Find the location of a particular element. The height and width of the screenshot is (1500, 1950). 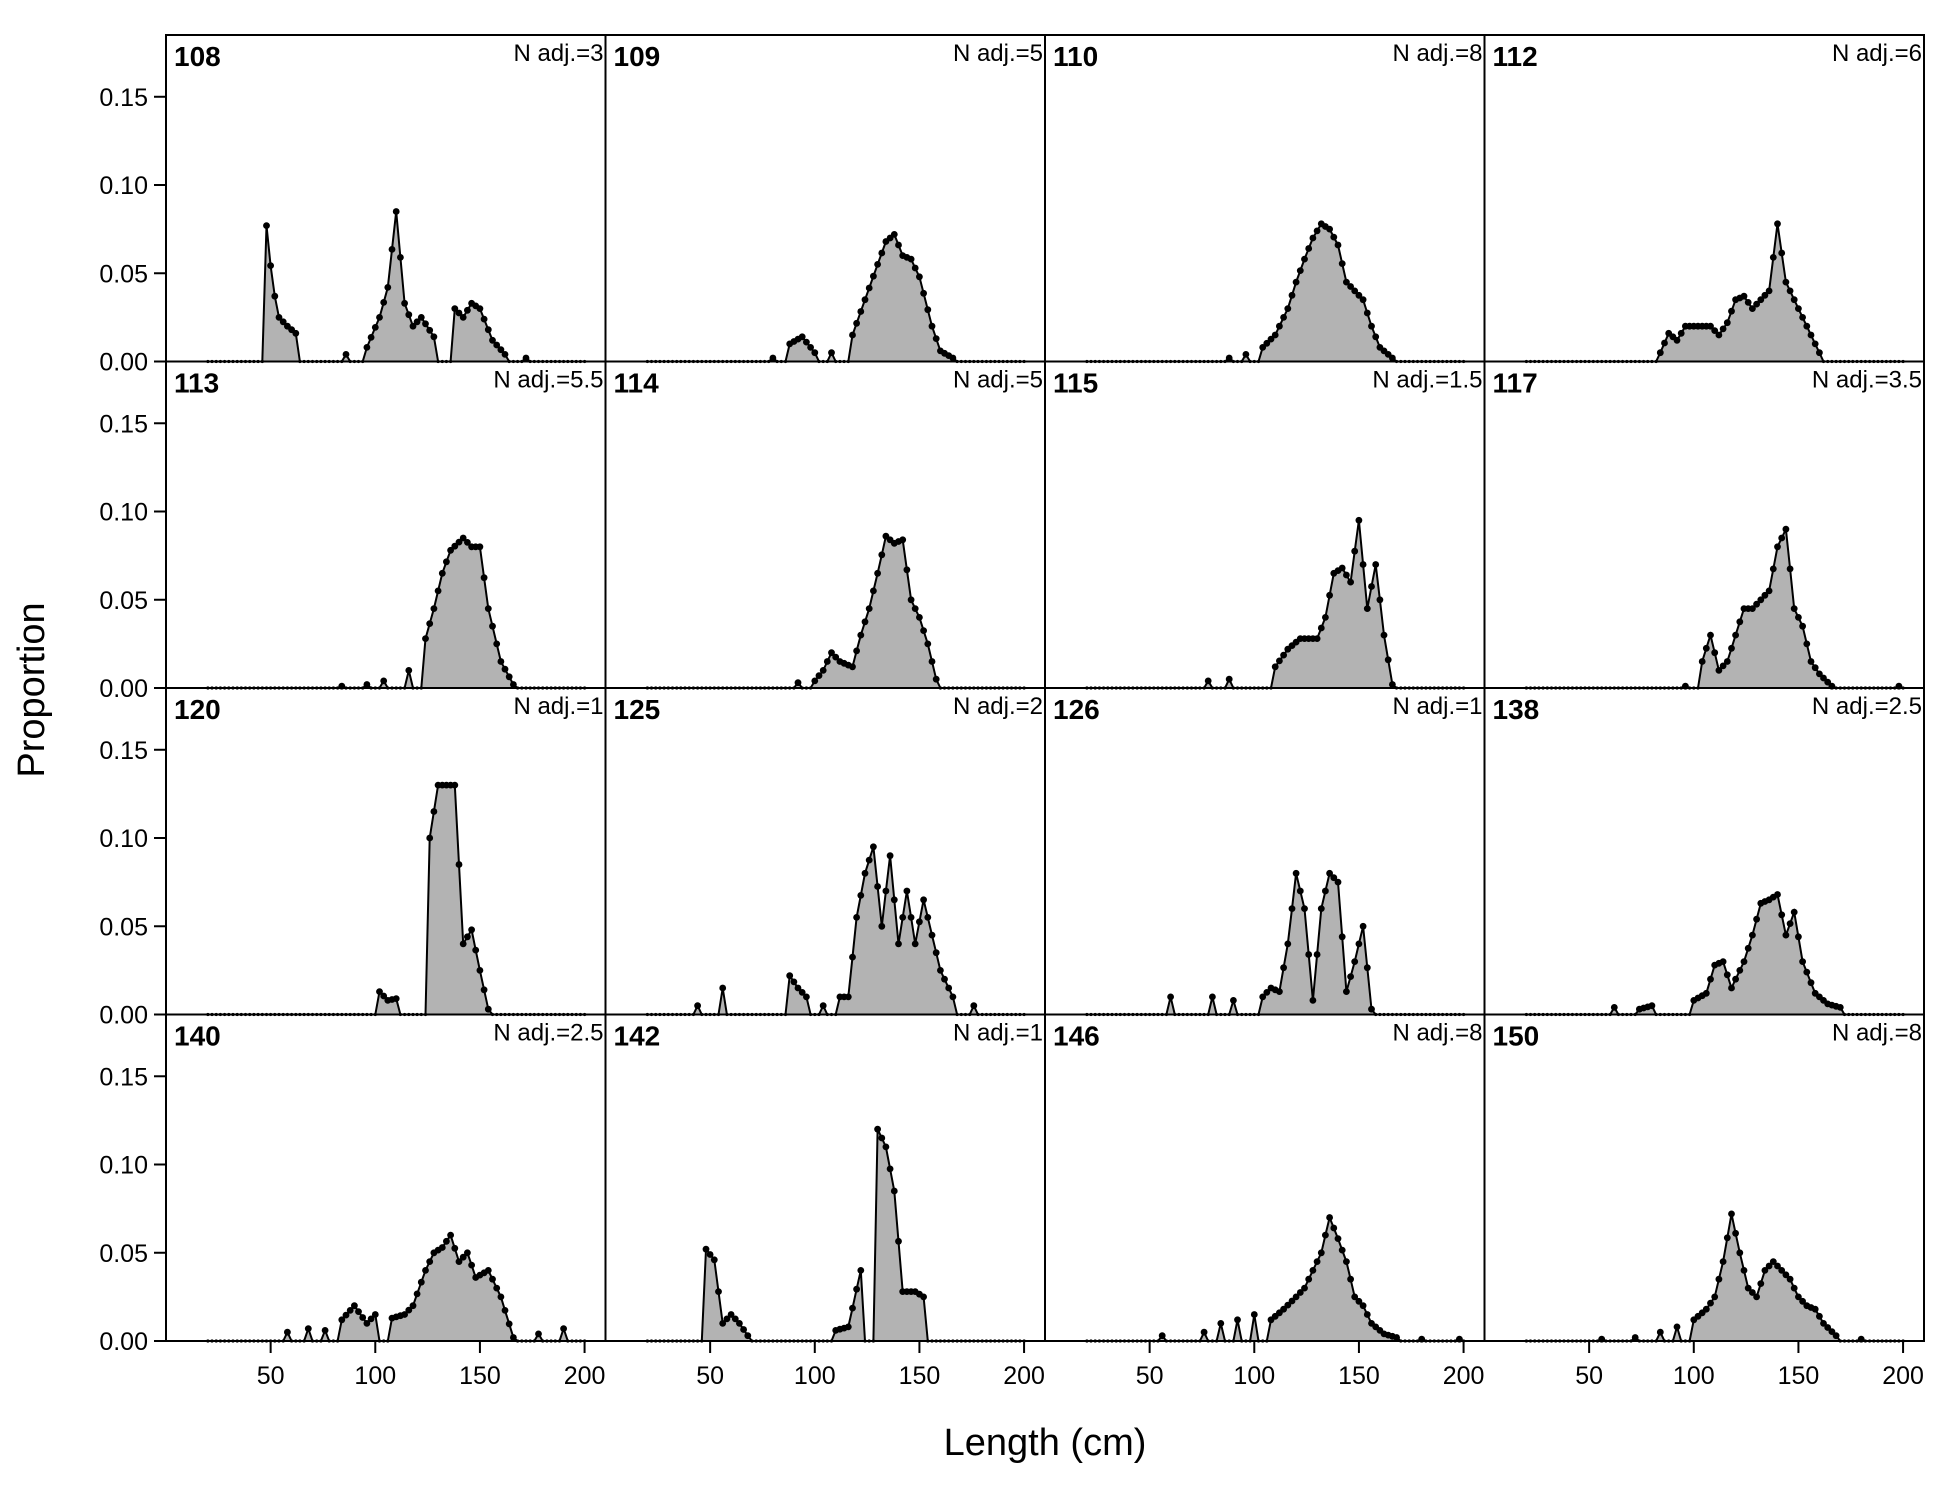

panel-110: 110 N adj.=8 is located at coordinates (1265, 199).